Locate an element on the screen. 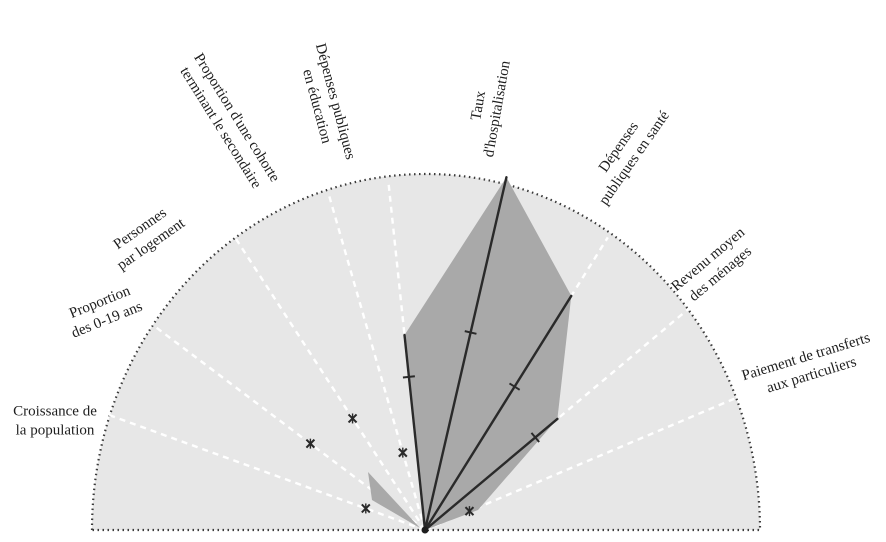 This screenshot has width=886, height=542. bar-taux-hospitalisation is located at coordinates (465, 354).